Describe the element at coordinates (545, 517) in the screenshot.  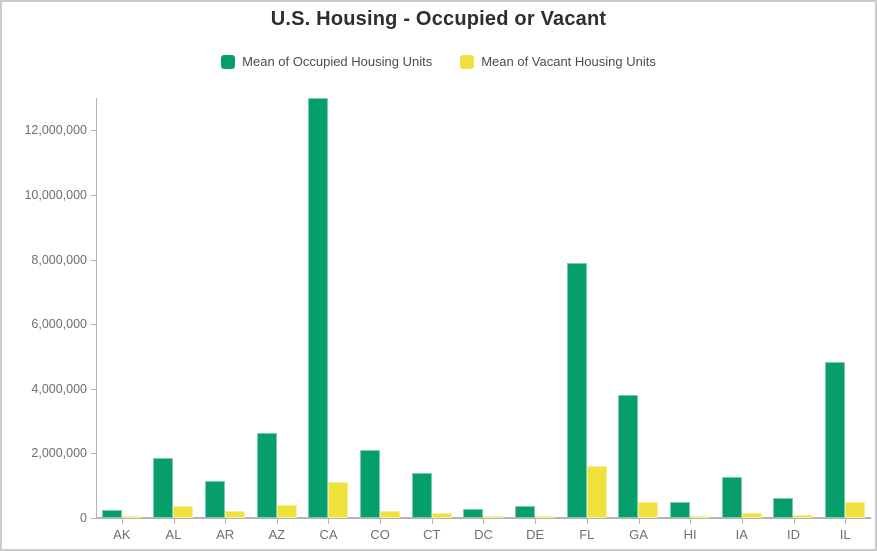
I see `bar-vacant-de` at that location.